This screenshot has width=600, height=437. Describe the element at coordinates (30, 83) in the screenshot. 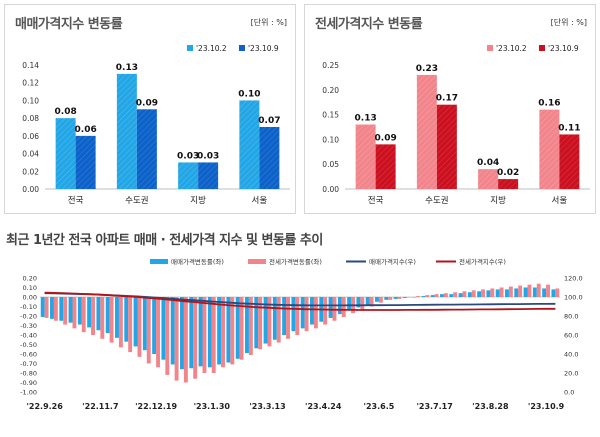

I see `y-tick-label: 0.12` at that location.